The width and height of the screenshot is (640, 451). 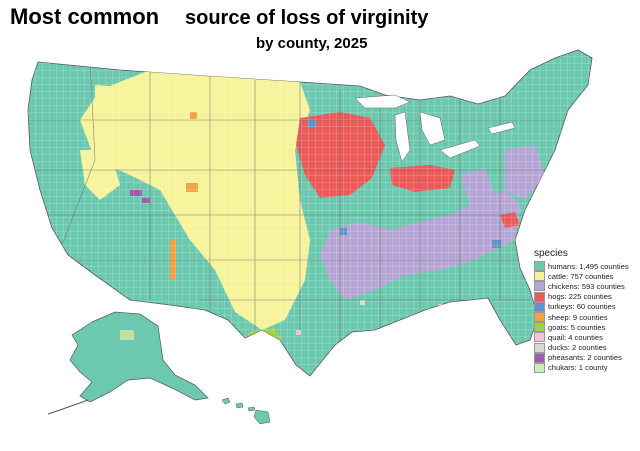 I want to click on lake-michigan, so click(x=402, y=137).